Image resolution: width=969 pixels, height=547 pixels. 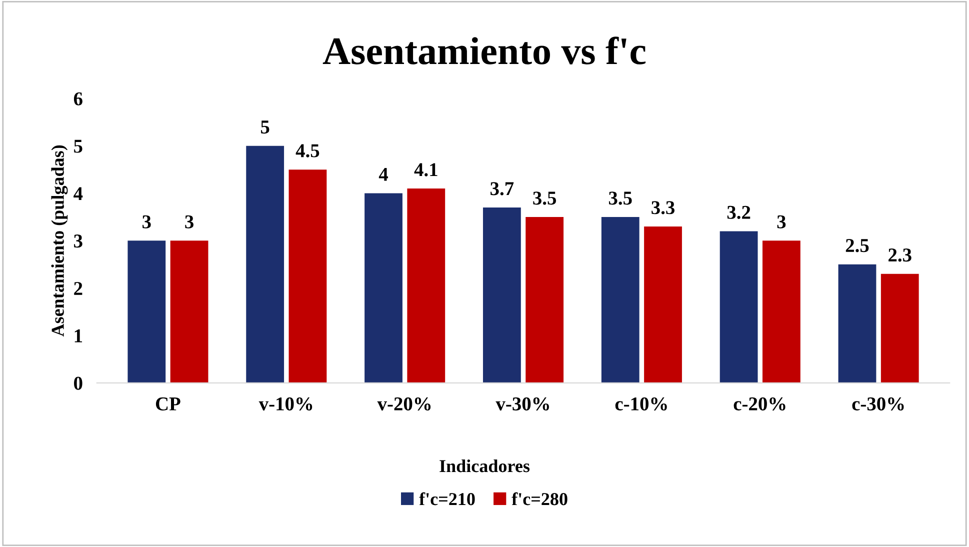 I want to click on y-tick-label: 1, so click(x=78, y=335).